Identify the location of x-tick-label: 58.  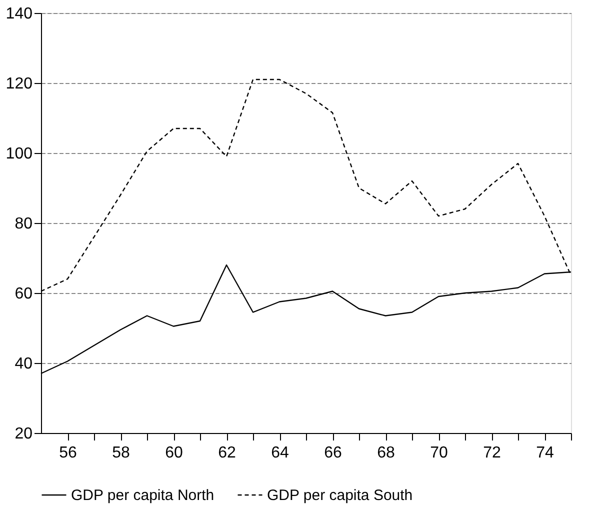
(121, 453).